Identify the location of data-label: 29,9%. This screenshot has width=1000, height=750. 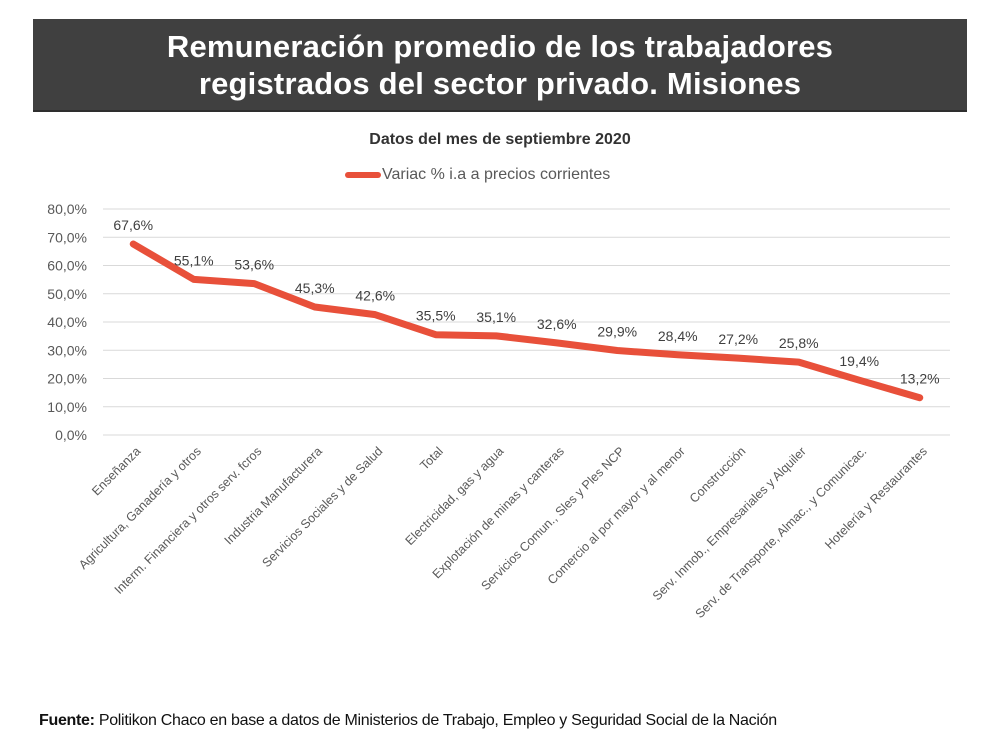
(617, 332).